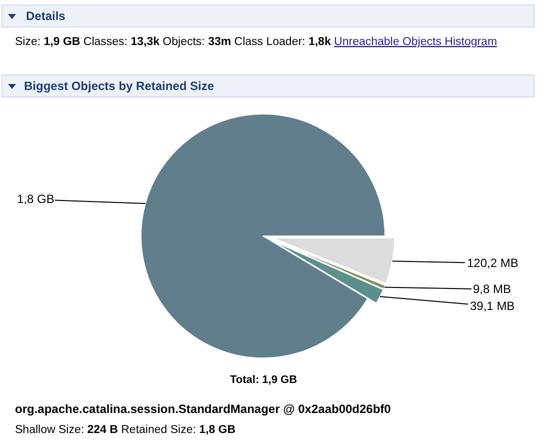  I want to click on data-label: 39,1 MB, so click(492, 306).